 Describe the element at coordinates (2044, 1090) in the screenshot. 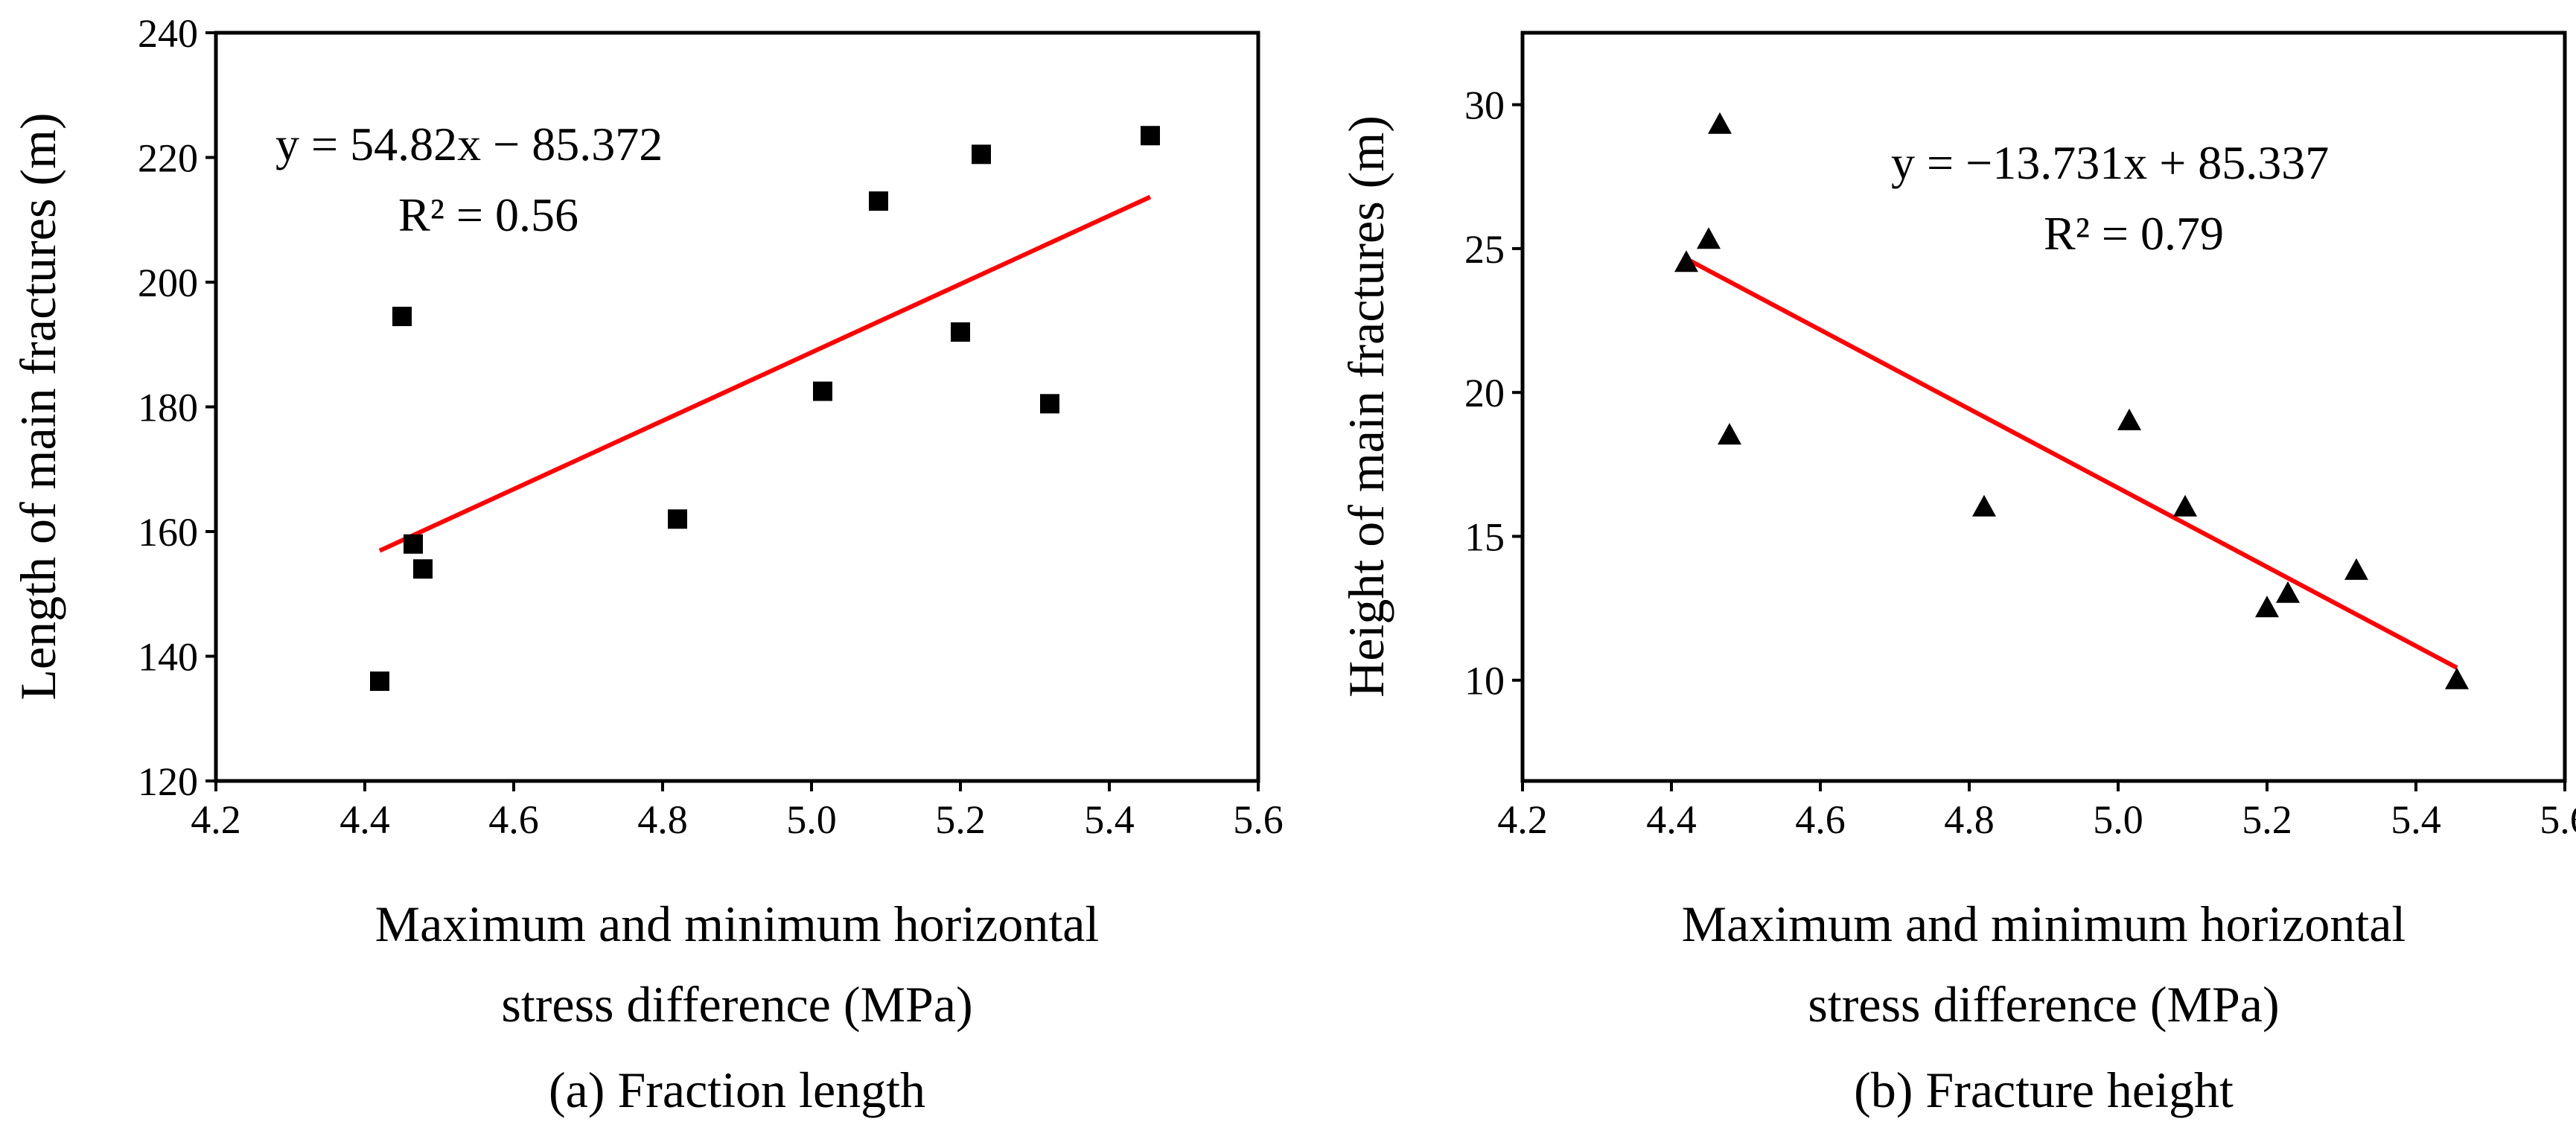

I see `panel-b-caption: (b) Fracture height` at that location.